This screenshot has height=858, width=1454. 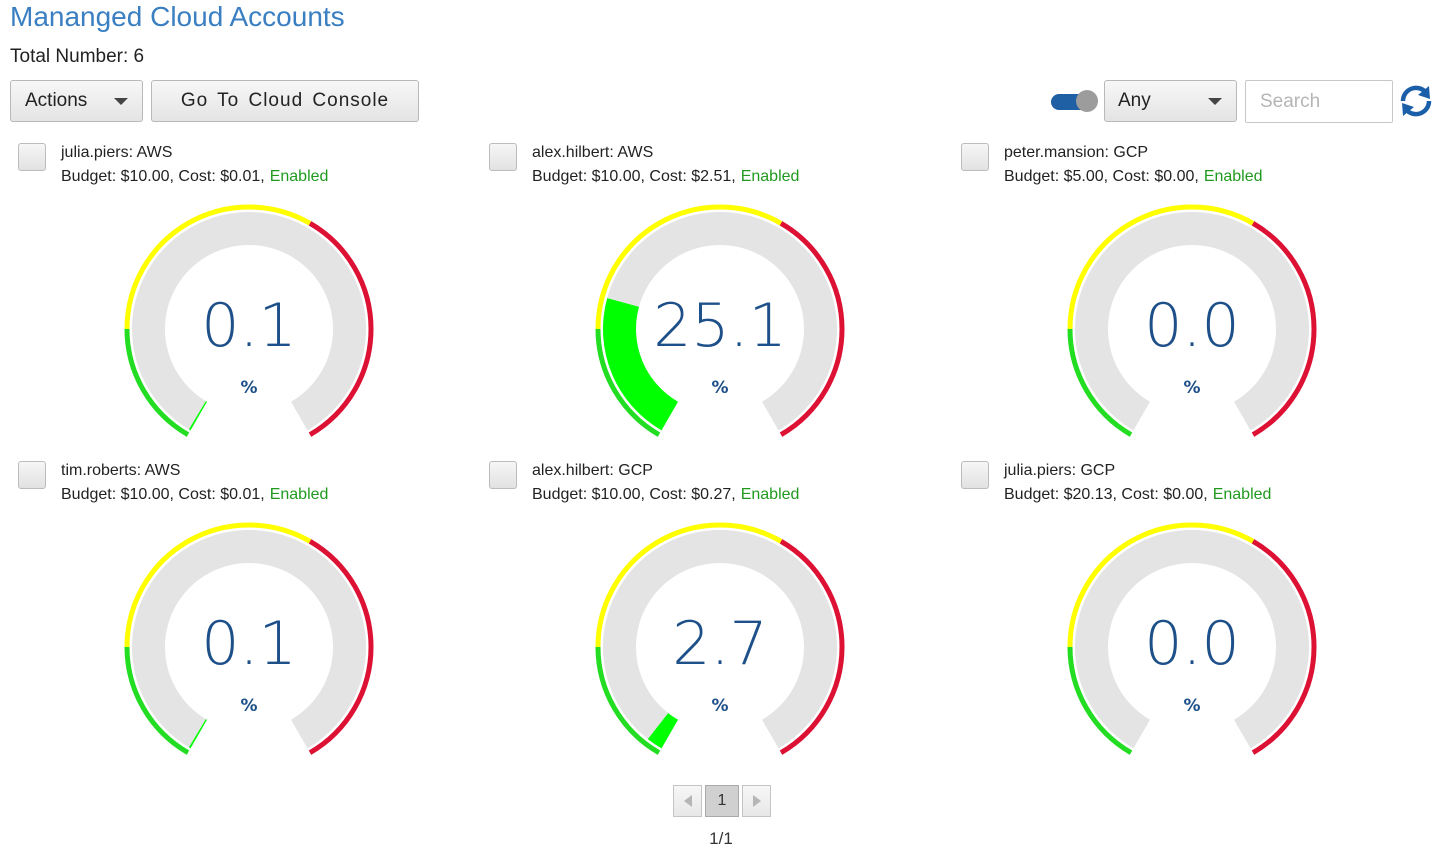 What do you see at coordinates (721, 838) in the screenshot?
I see `pagination-info: 1/1` at bounding box center [721, 838].